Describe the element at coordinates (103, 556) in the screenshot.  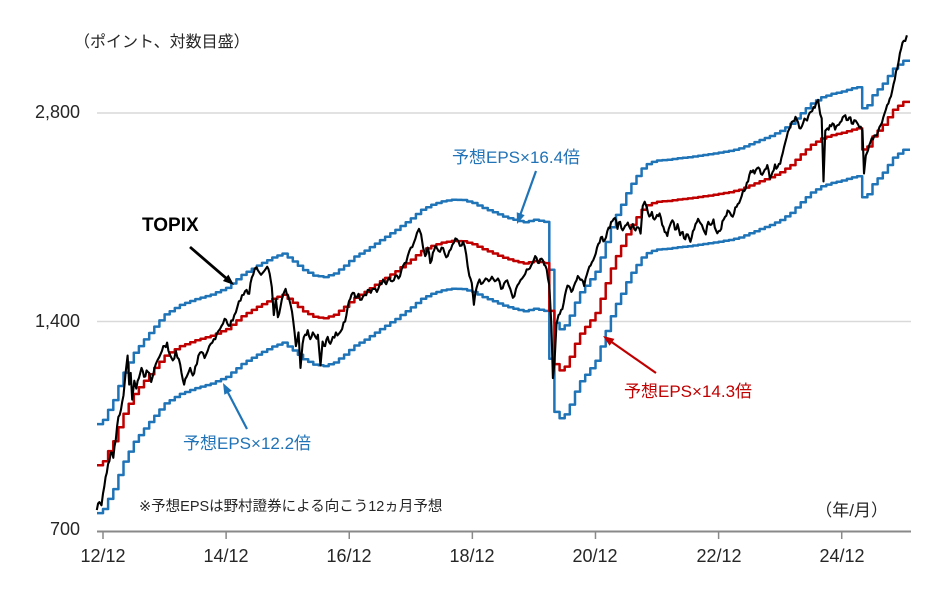
I see `x-tick-12-12: 12/12` at that location.